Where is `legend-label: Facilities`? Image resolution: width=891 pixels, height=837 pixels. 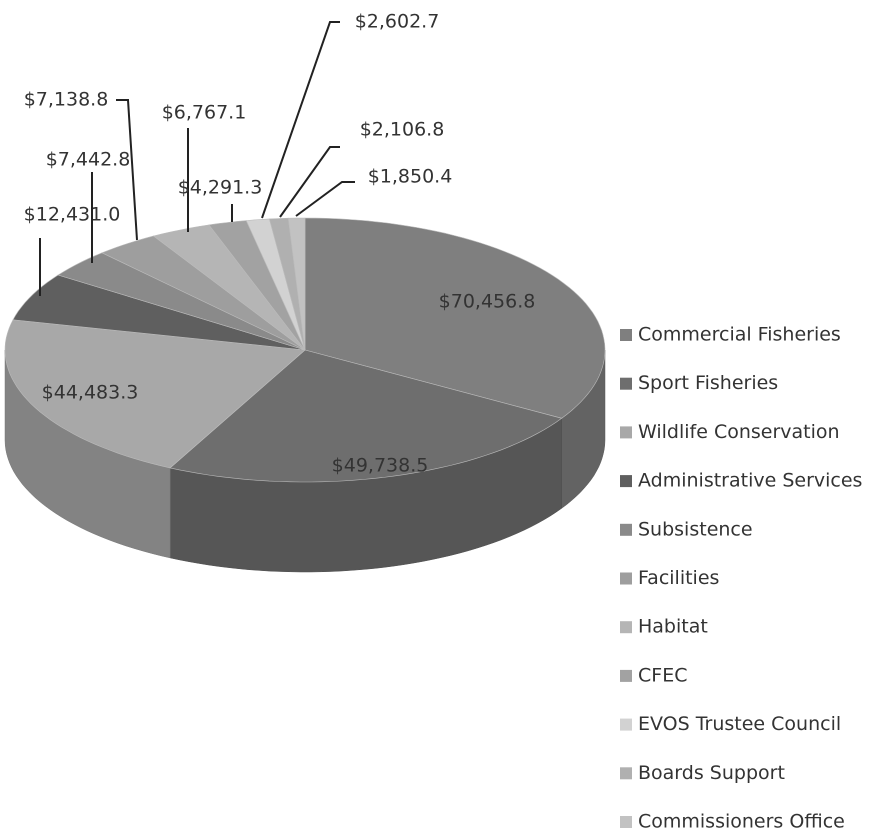 legend-label: Facilities is located at coordinates (678, 578).